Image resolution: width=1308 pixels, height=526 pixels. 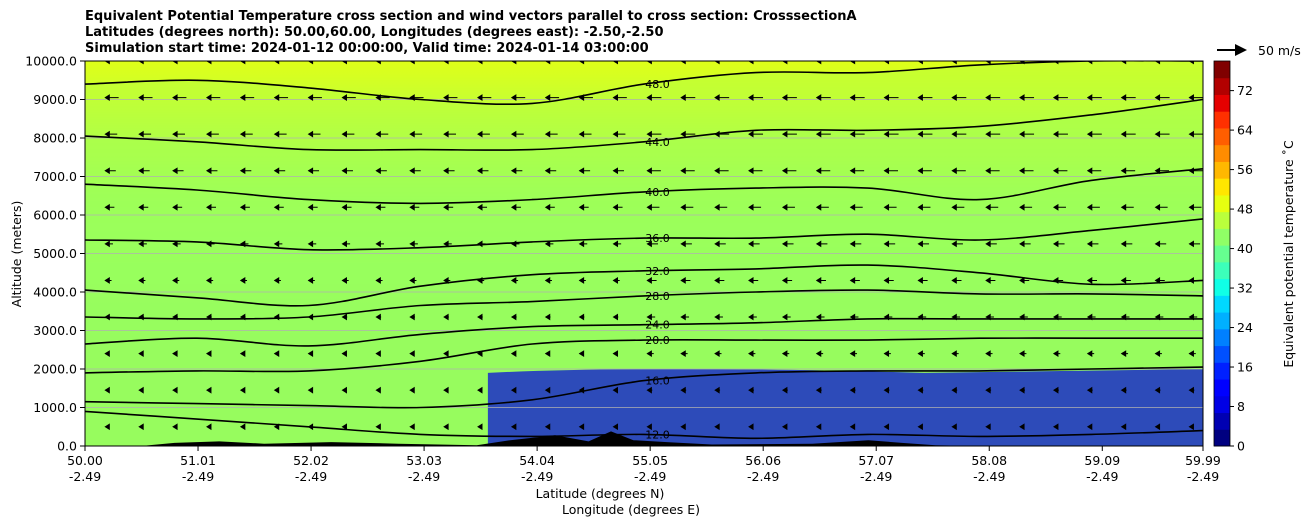 What do you see at coordinates (16, 254) in the screenshot?
I see `y-axis-label: Altitude (meters)` at bounding box center [16, 254].